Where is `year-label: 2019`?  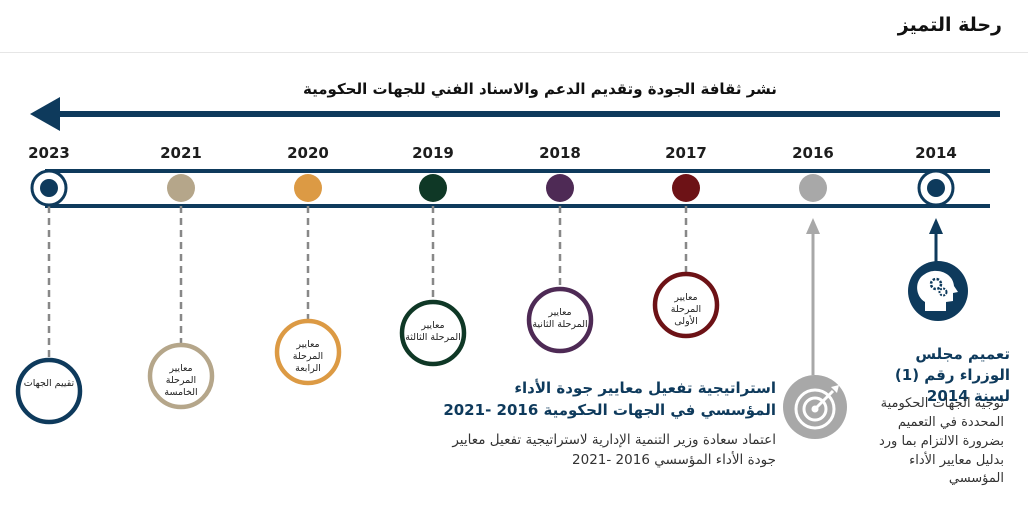 year-label: 2019 is located at coordinates (433, 153).